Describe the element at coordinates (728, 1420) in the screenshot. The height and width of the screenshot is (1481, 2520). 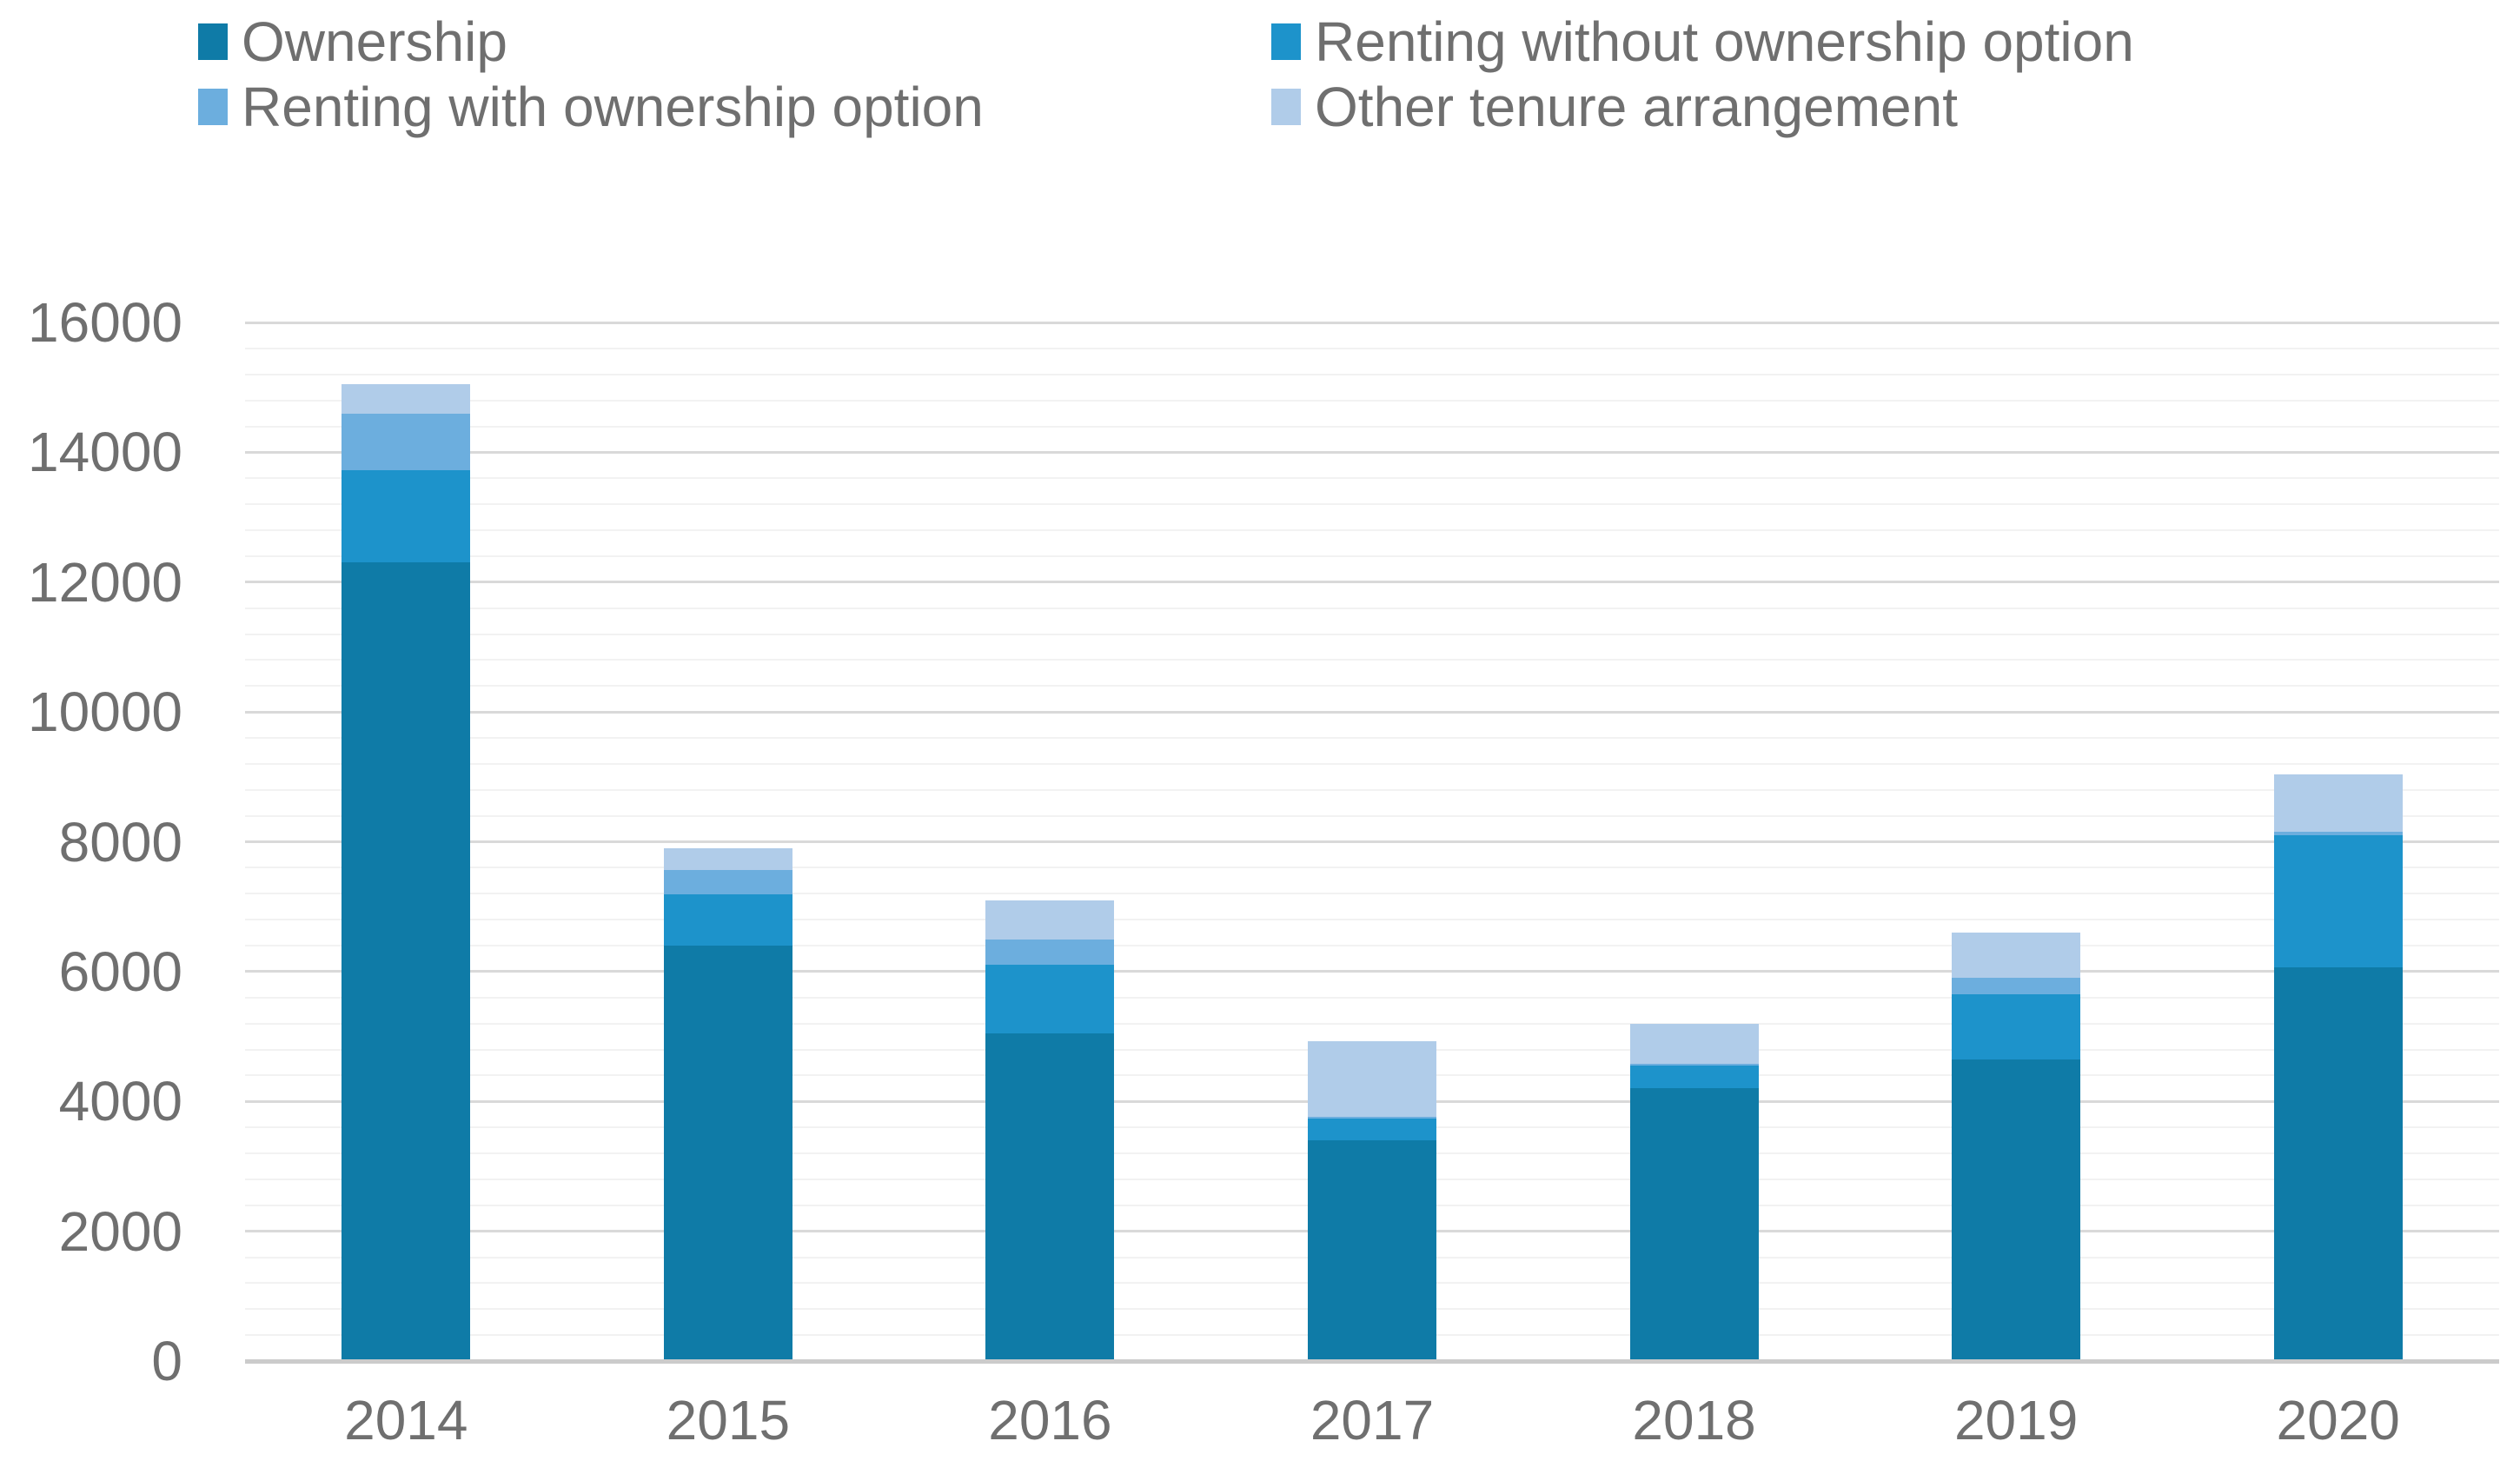
I see `x-axis-tick-label-2015: 2015` at that location.